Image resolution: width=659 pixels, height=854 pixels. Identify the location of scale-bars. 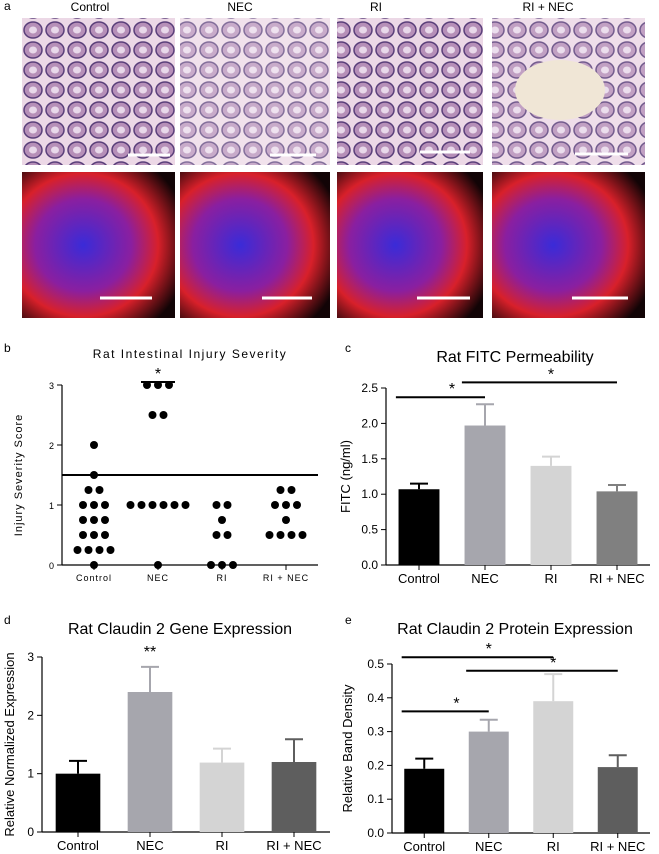
(364, 225).